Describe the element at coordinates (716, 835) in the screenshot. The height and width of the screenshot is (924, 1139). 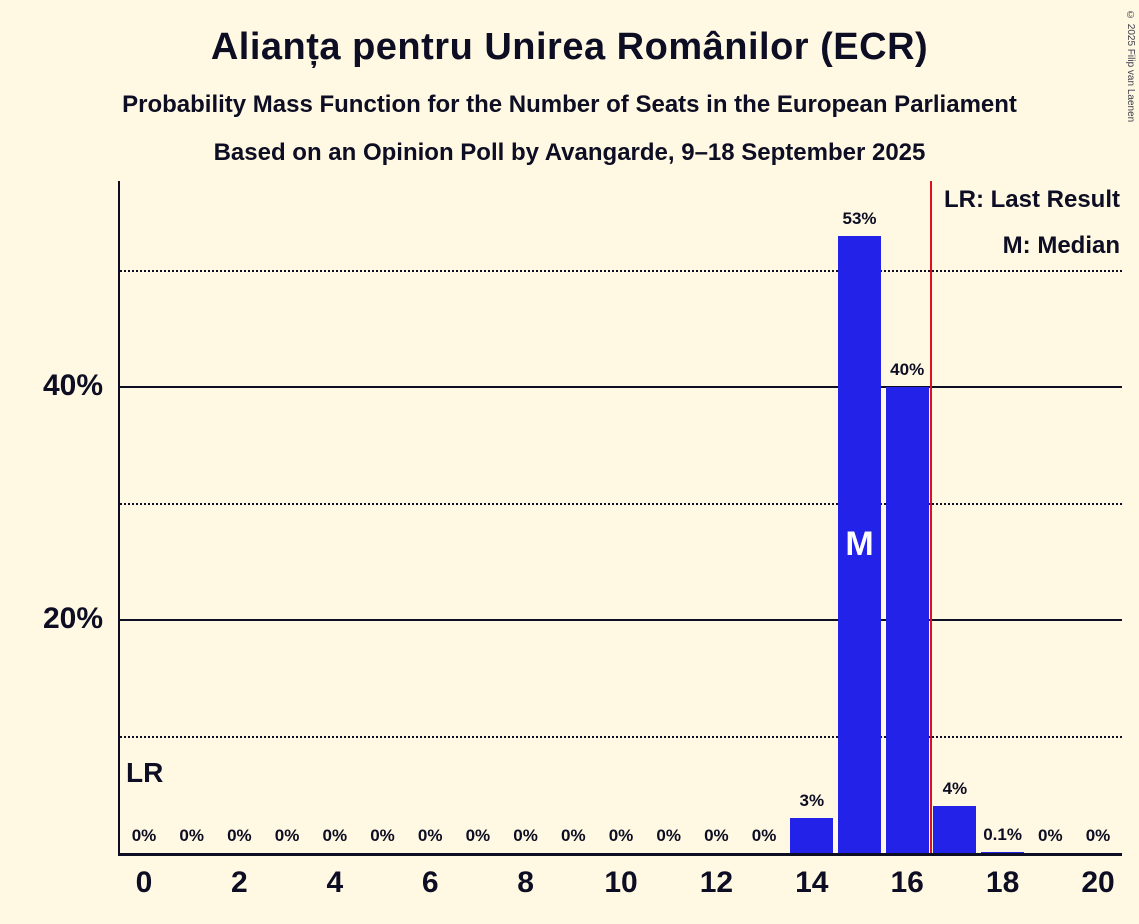
I see `bar-value-label-seat-12: 0%` at that location.